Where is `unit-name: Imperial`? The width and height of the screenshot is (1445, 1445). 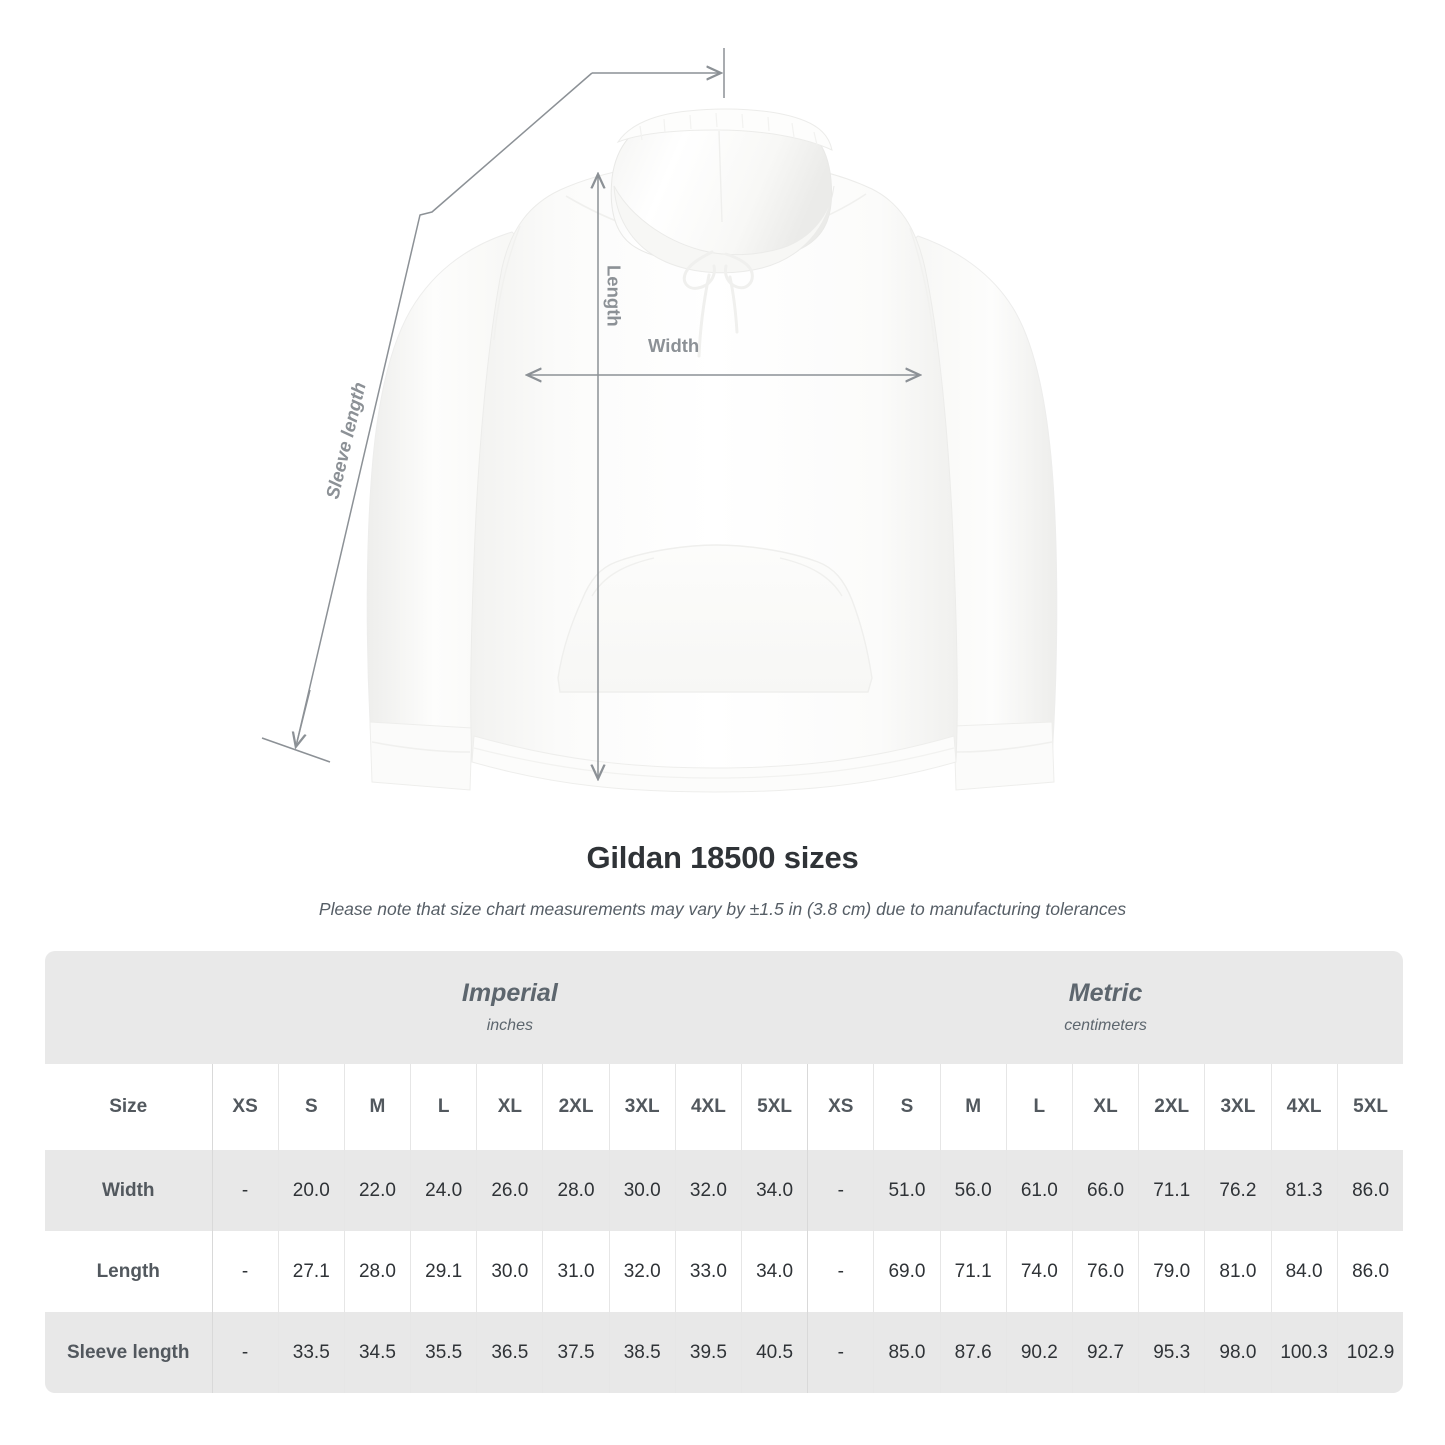
unit-name: Imperial is located at coordinates (509, 993).